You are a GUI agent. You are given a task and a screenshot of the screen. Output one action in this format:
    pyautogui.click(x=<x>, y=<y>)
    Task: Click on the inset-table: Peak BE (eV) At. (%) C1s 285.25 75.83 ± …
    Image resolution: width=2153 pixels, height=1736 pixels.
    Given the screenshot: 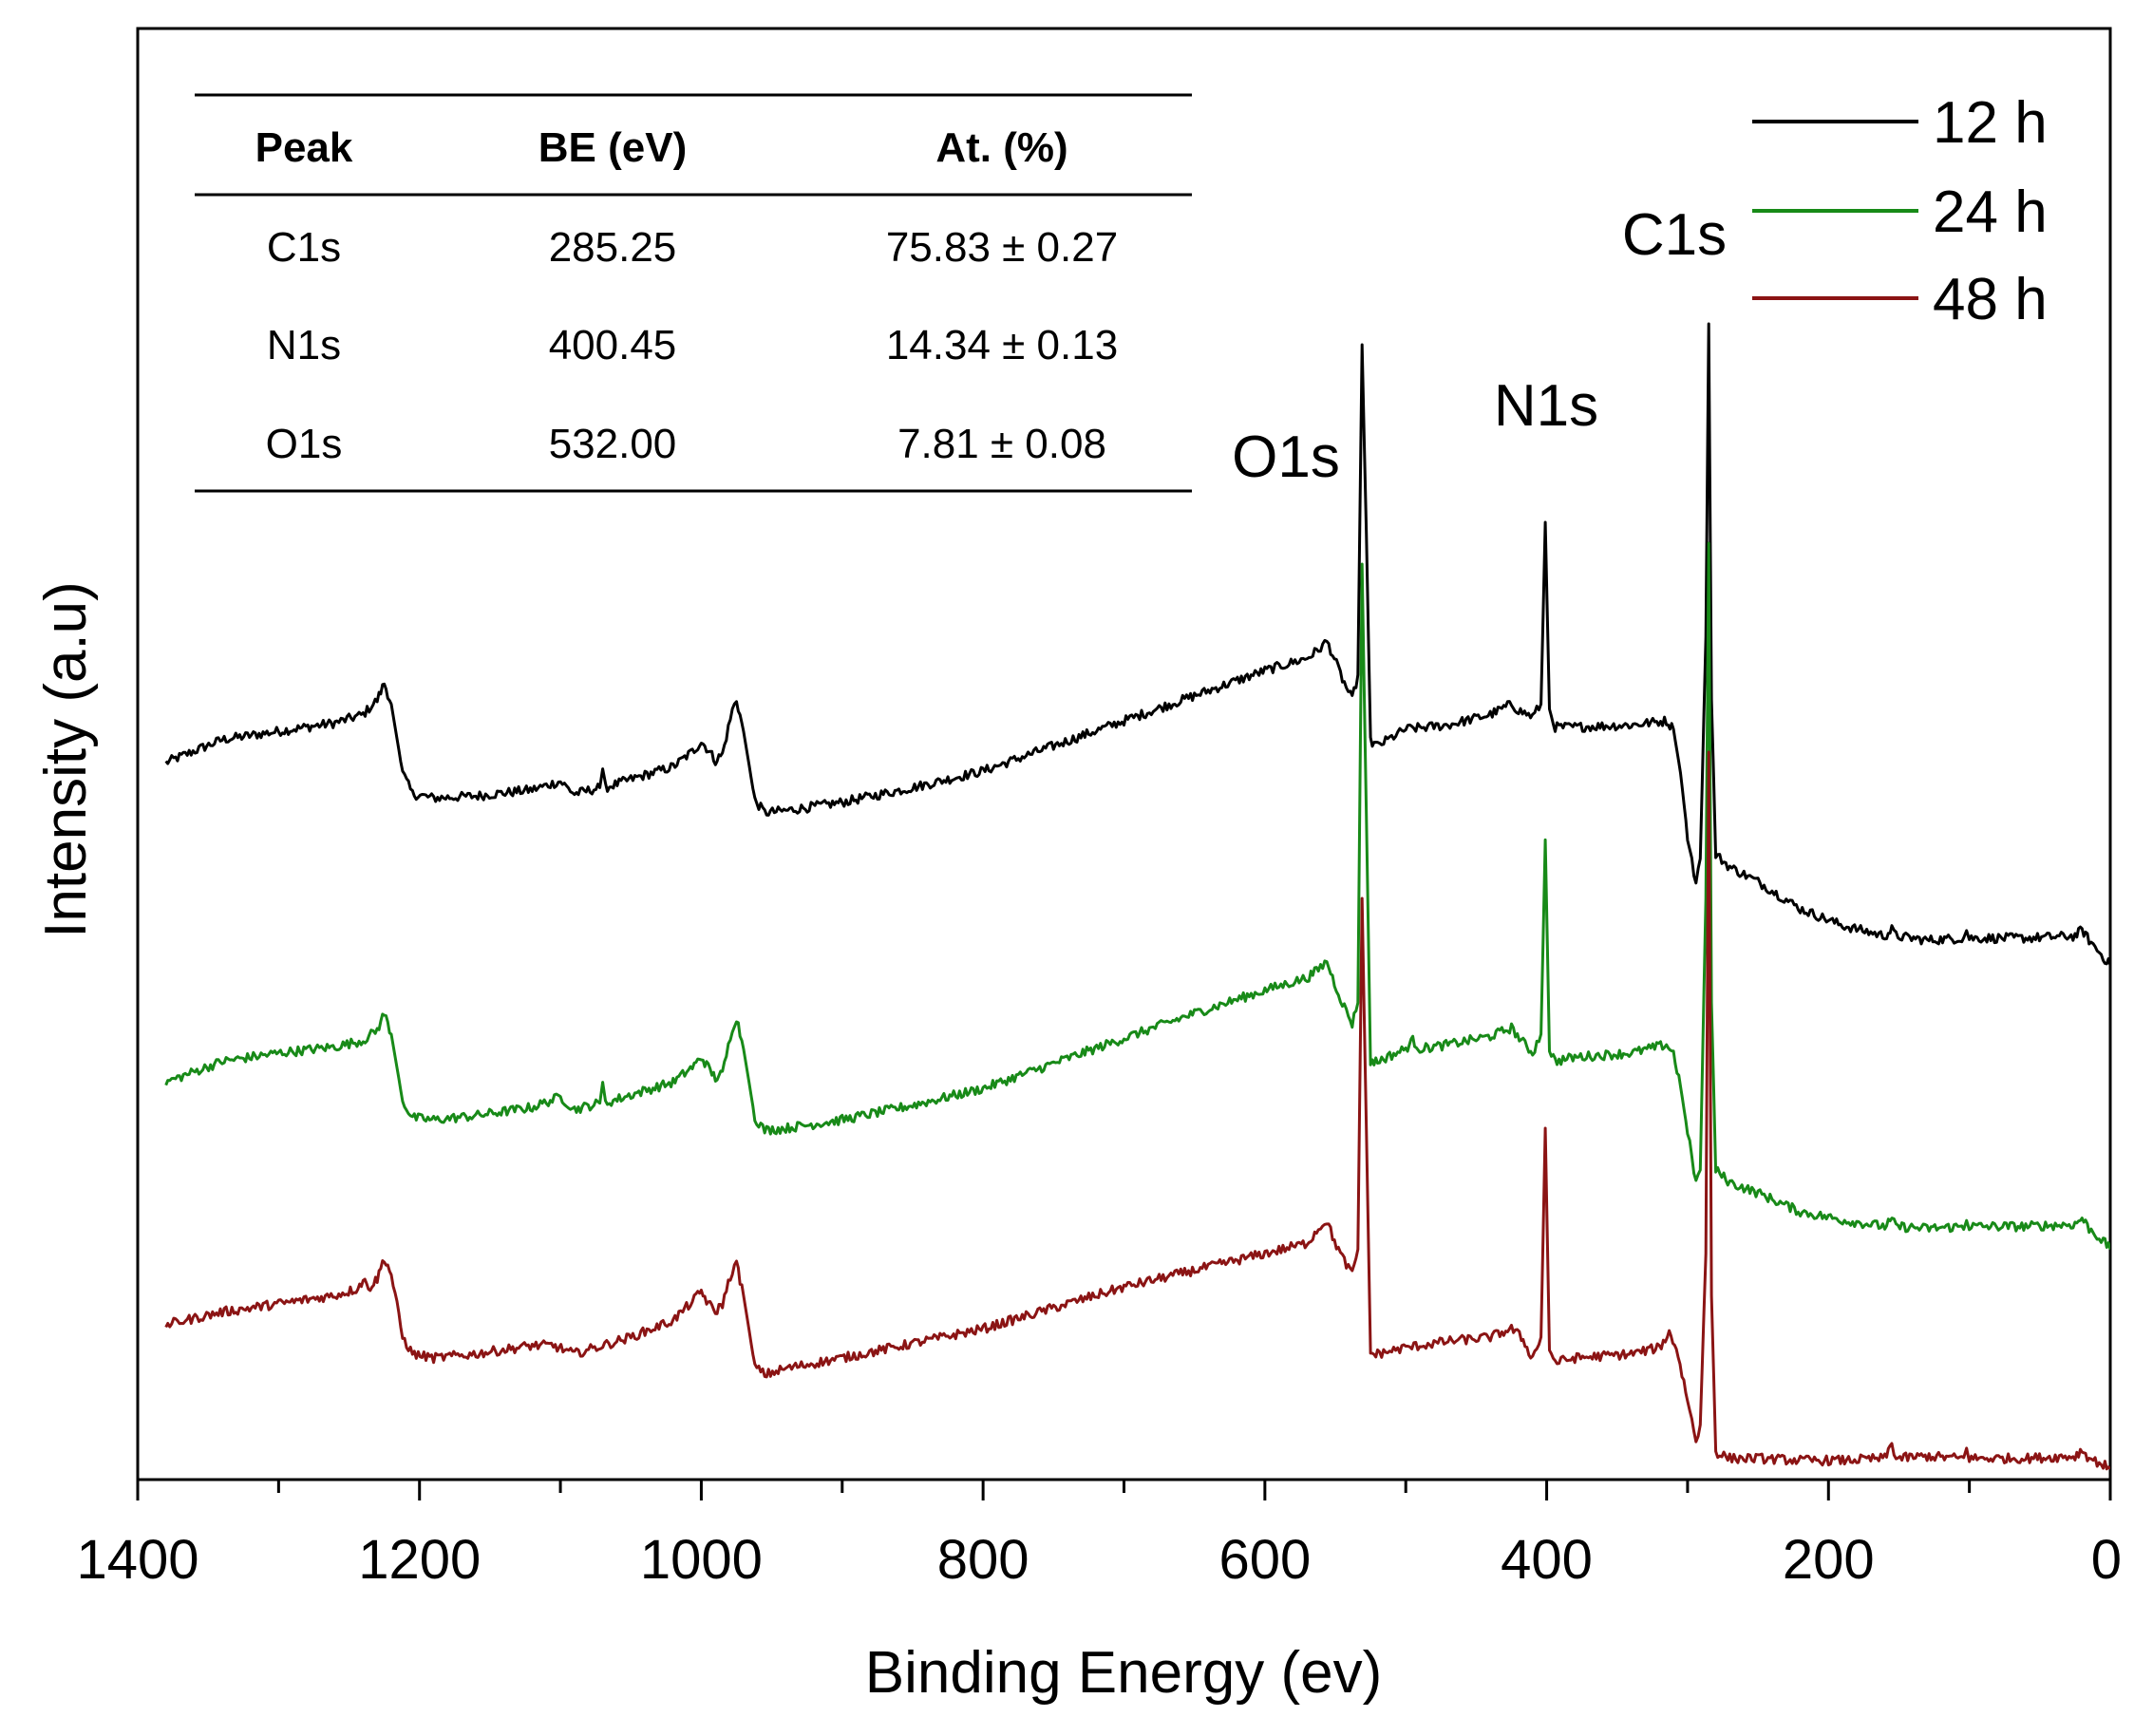 What is the action you would take?
    pyautogui.click(x=694, y=293)
    